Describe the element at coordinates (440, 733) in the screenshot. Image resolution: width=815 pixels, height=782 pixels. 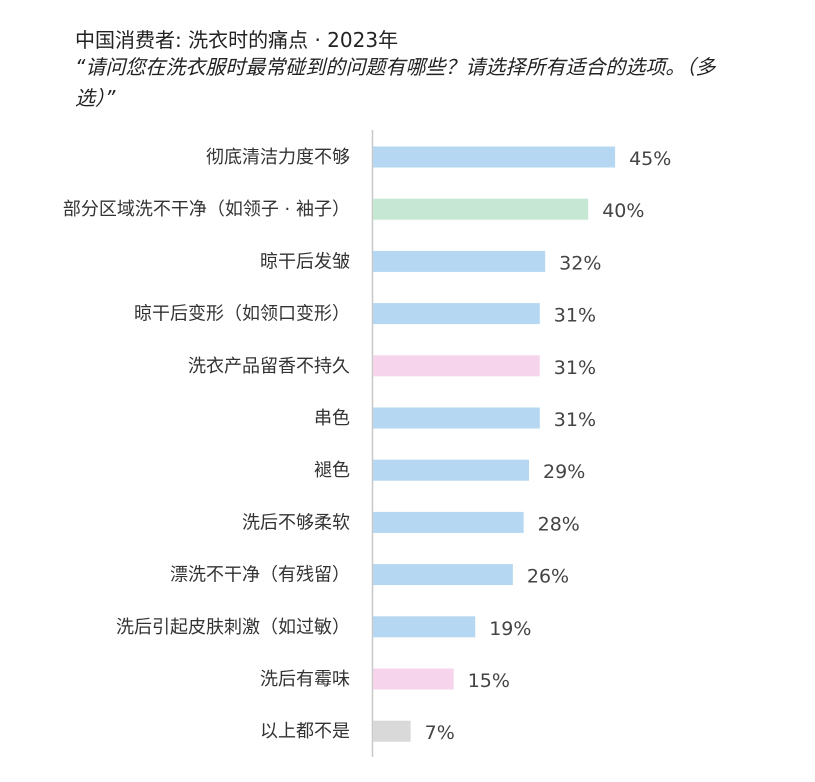
I see `value-label: 7%` at that location.